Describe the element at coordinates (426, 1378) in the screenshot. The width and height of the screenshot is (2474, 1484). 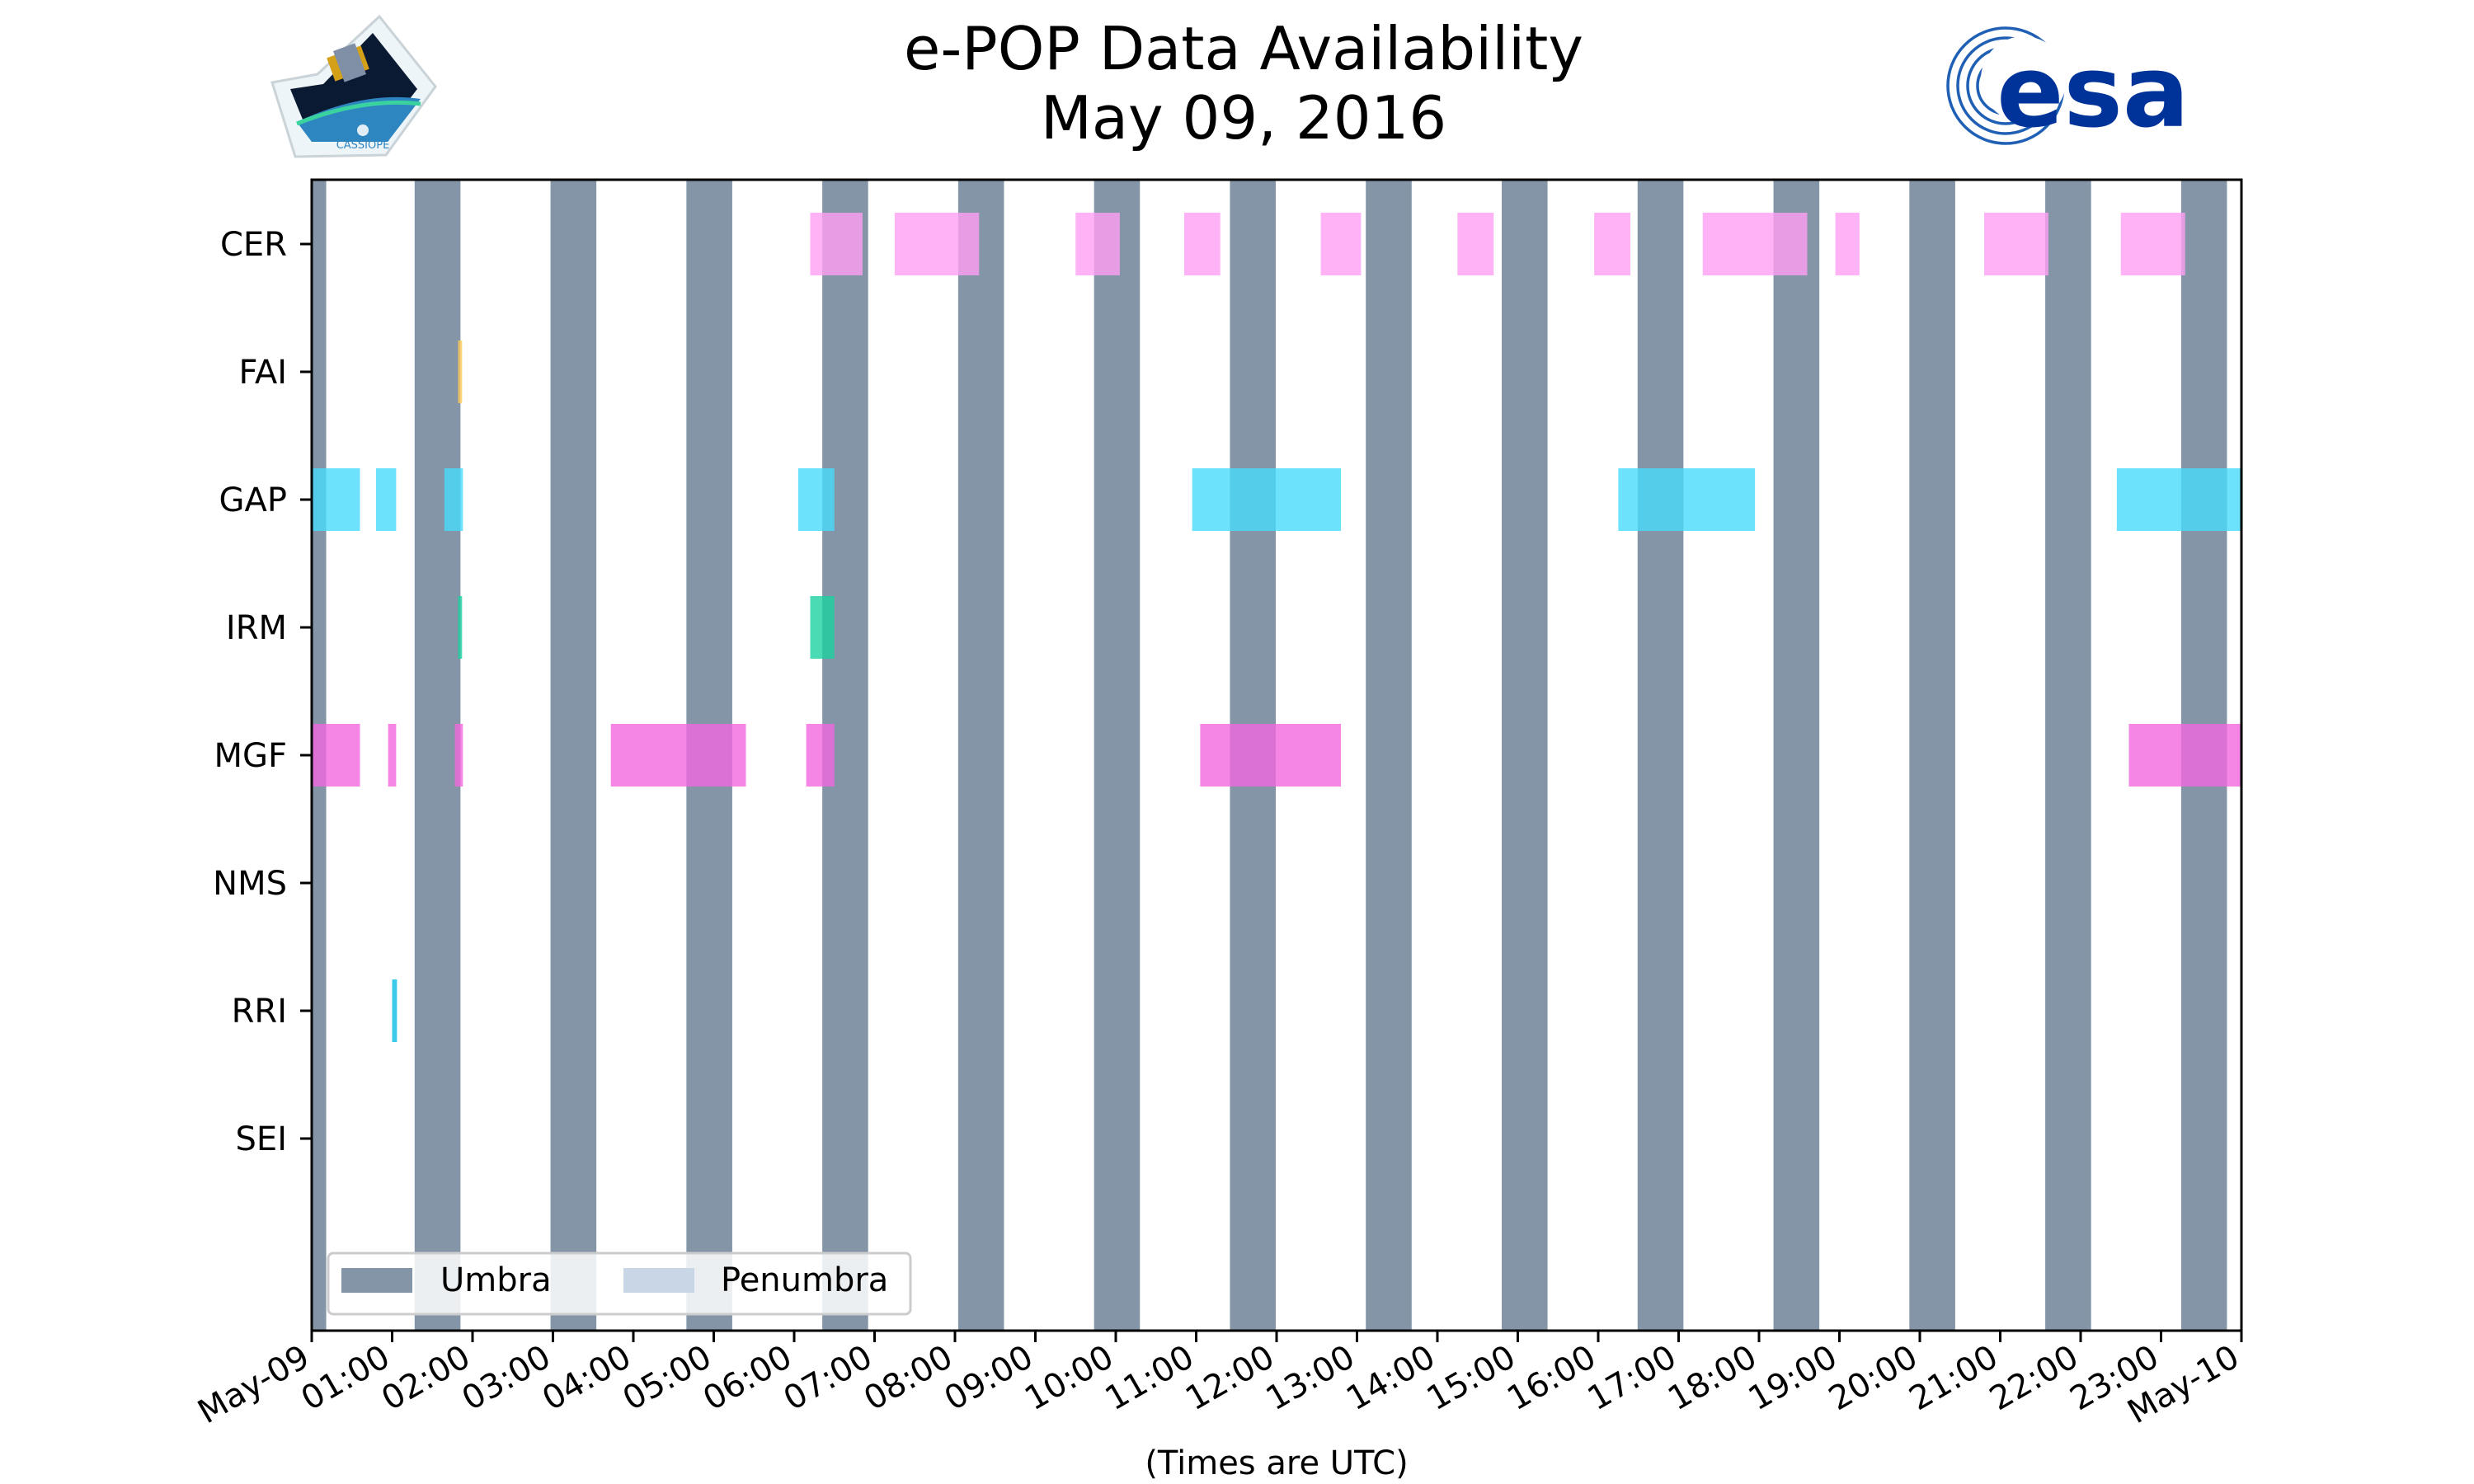
I see `x-tick-label-2: 02:00` at that location.